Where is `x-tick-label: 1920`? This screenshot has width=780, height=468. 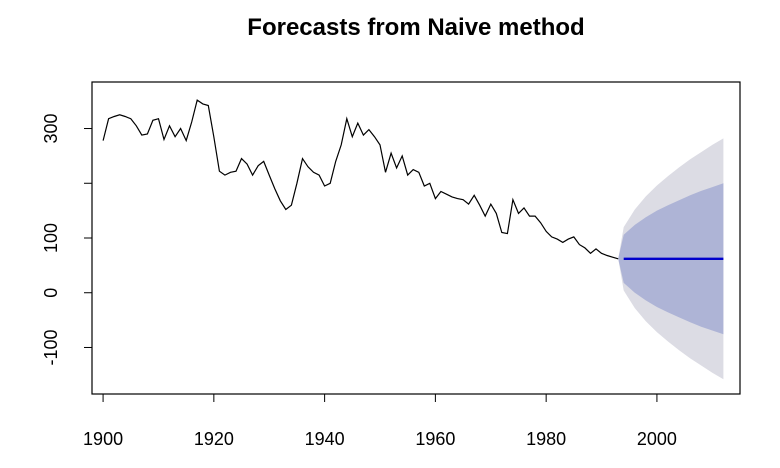
x-tick-label: 1920 is located at coordinates (214, 439).